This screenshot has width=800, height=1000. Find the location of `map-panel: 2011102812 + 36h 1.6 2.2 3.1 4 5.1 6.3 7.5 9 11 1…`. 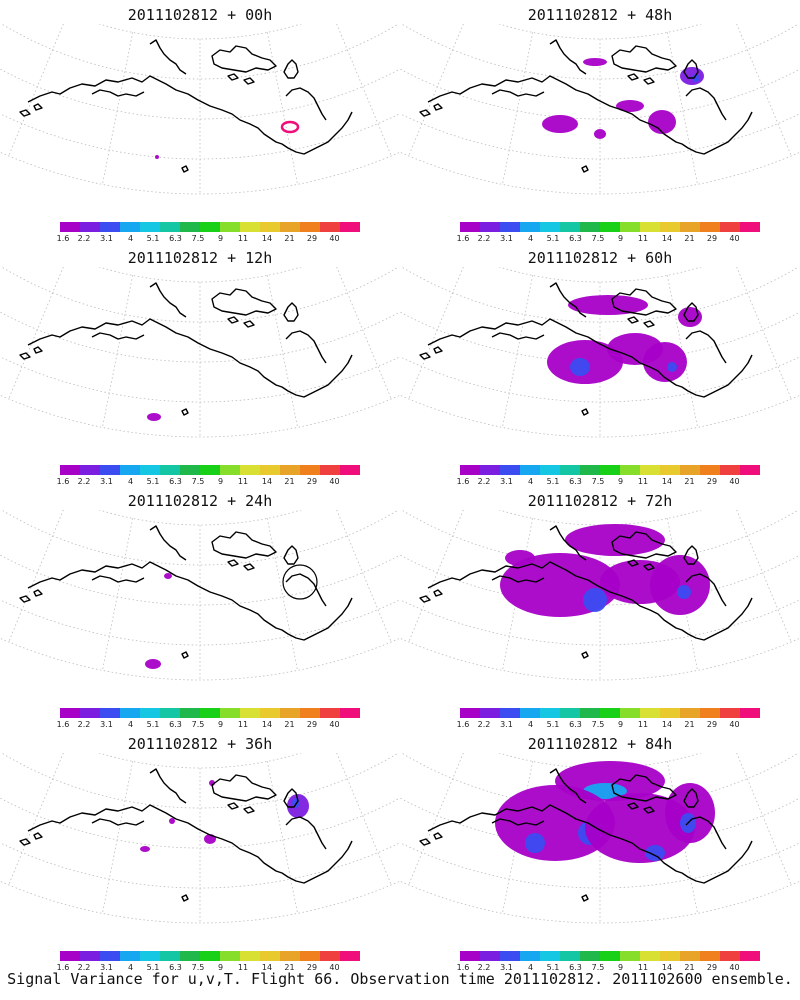

map-panel: 2011102812 + 36h 1.6 2.2 3.1 4 5.1 6.3 7.5 9 11 1… is located at coordinates (200, 850).